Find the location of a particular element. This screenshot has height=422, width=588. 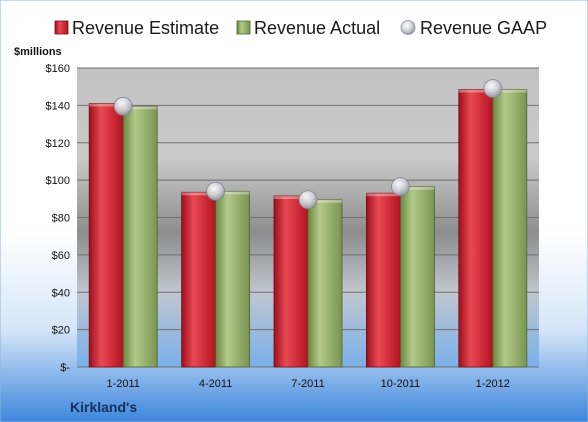

legend-swatch-gaap is located at coordinates (408, 27).